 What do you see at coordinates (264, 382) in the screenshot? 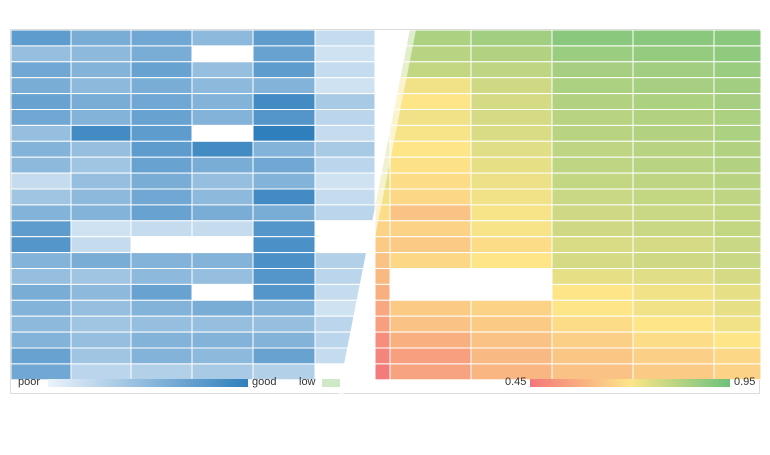
I see `legend-good-label: good` at bounding box center [264, 382].